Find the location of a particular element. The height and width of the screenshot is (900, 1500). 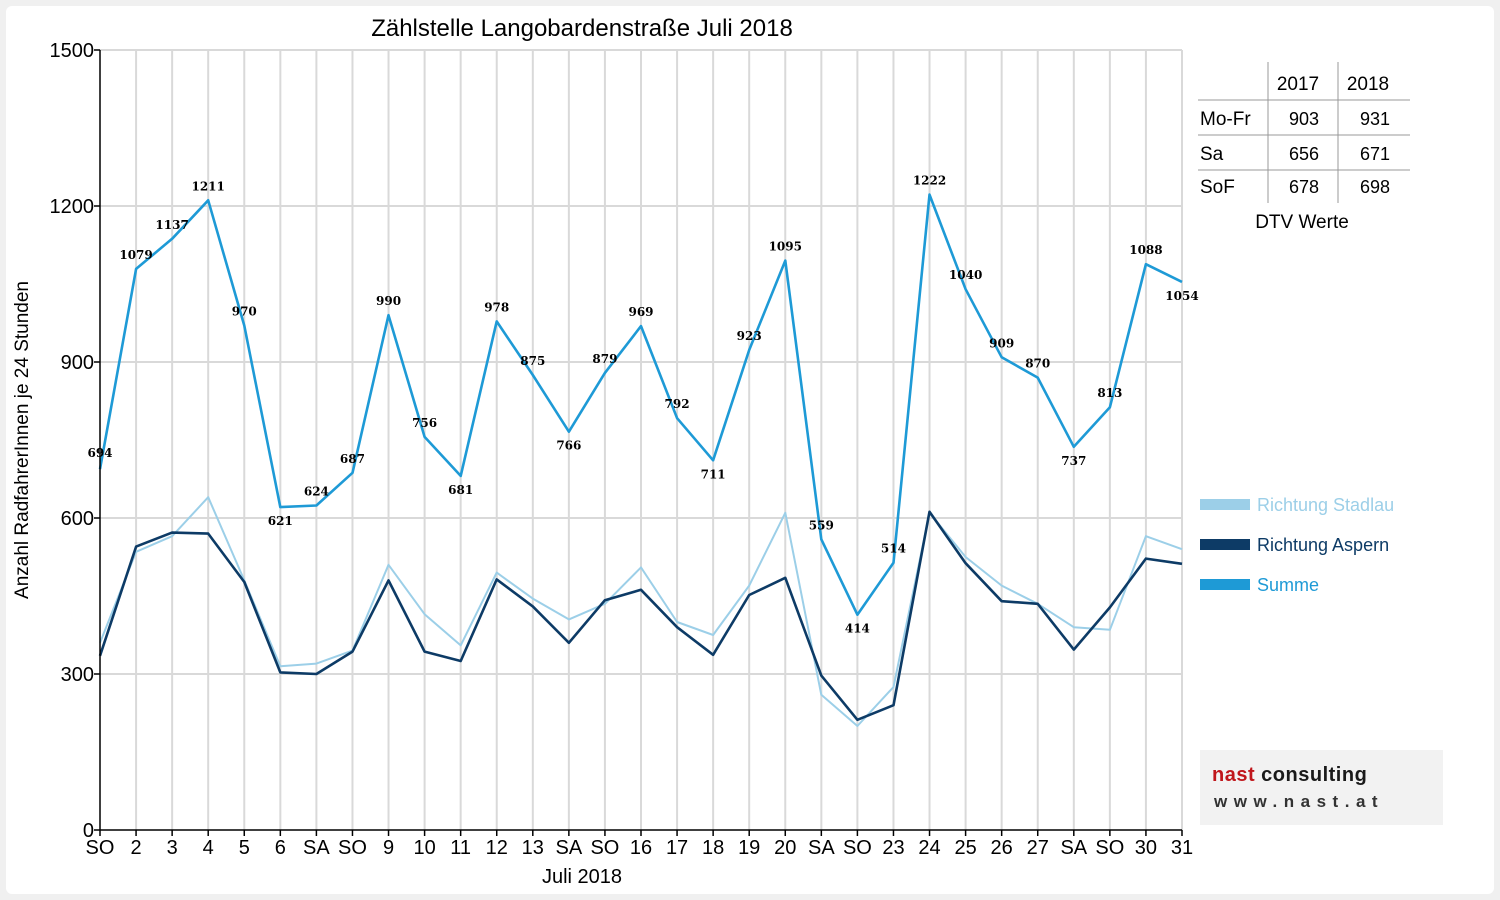

legend-label: Summe is located at coordinates (1288, 585).